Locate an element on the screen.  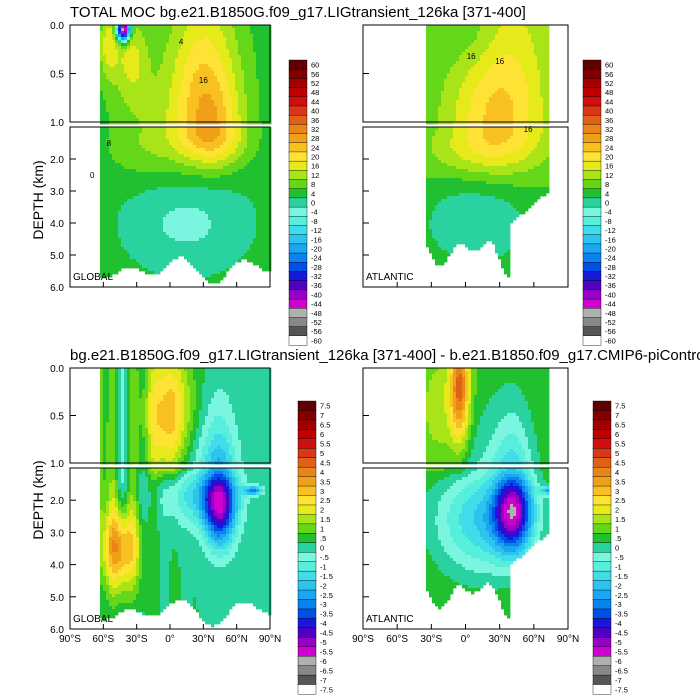
panel-atlantic-total: ATLANTIC 16 16 16 is located at coordinates (465, 156).